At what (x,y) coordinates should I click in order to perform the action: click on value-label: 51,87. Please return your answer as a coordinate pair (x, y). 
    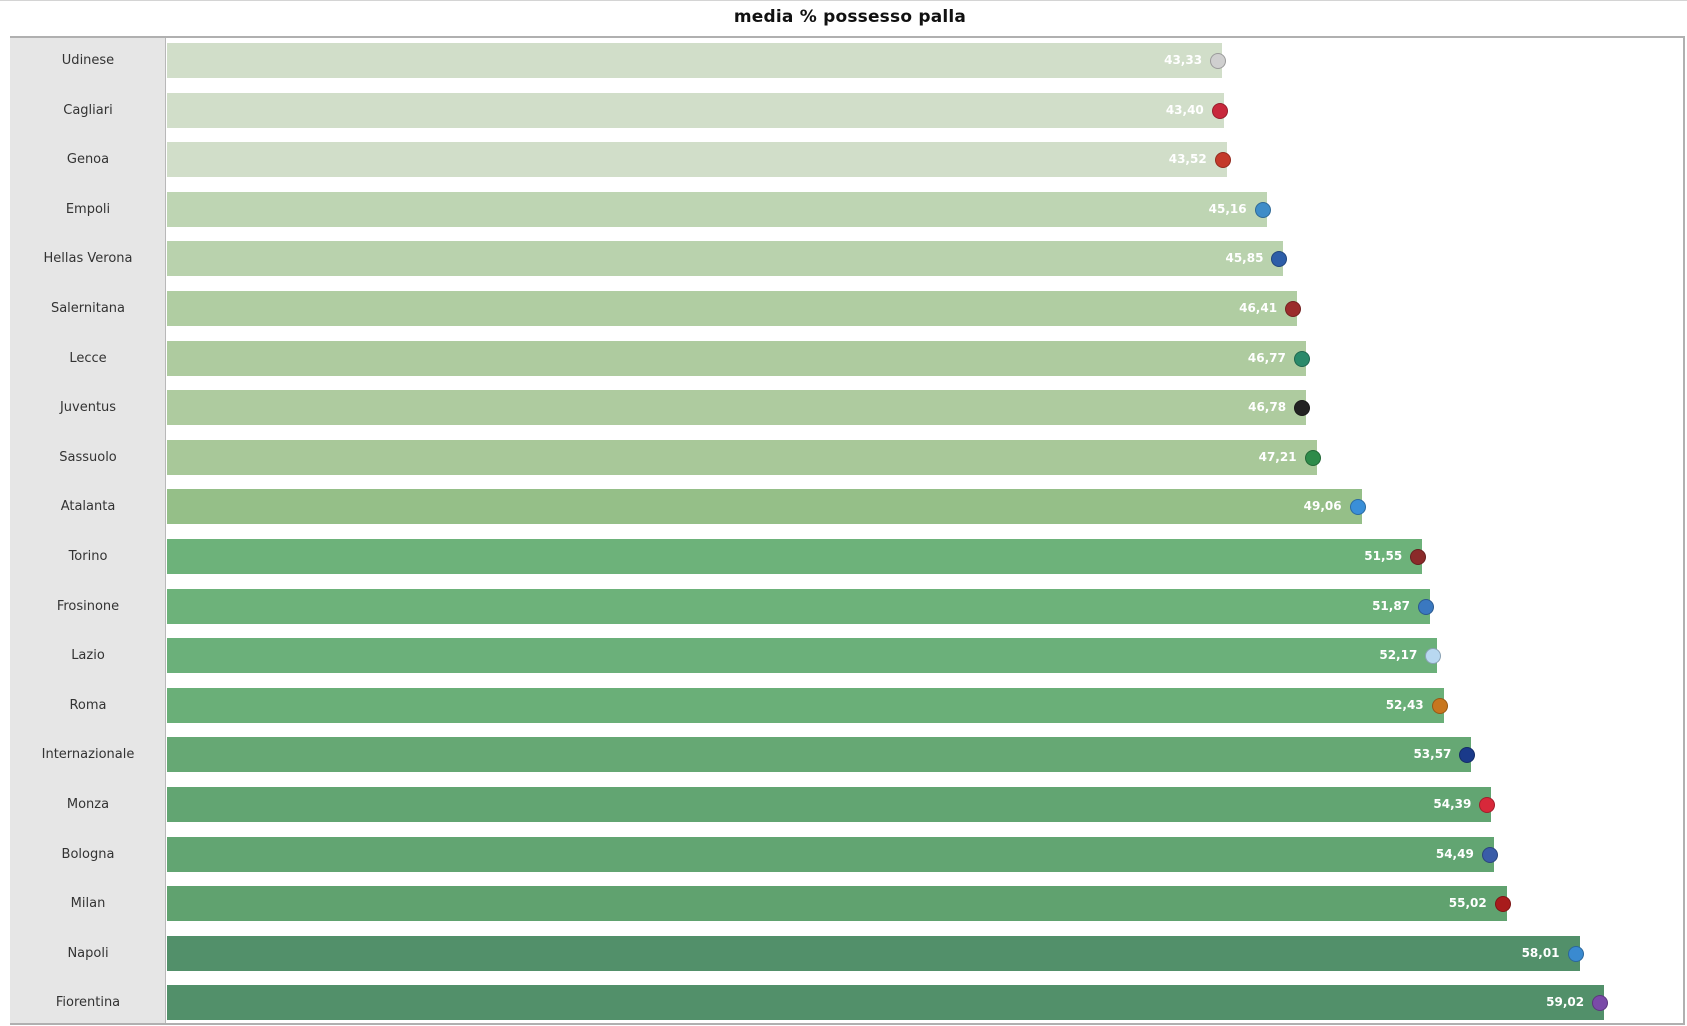
    Looking at the image, I should click on (1391, 606).